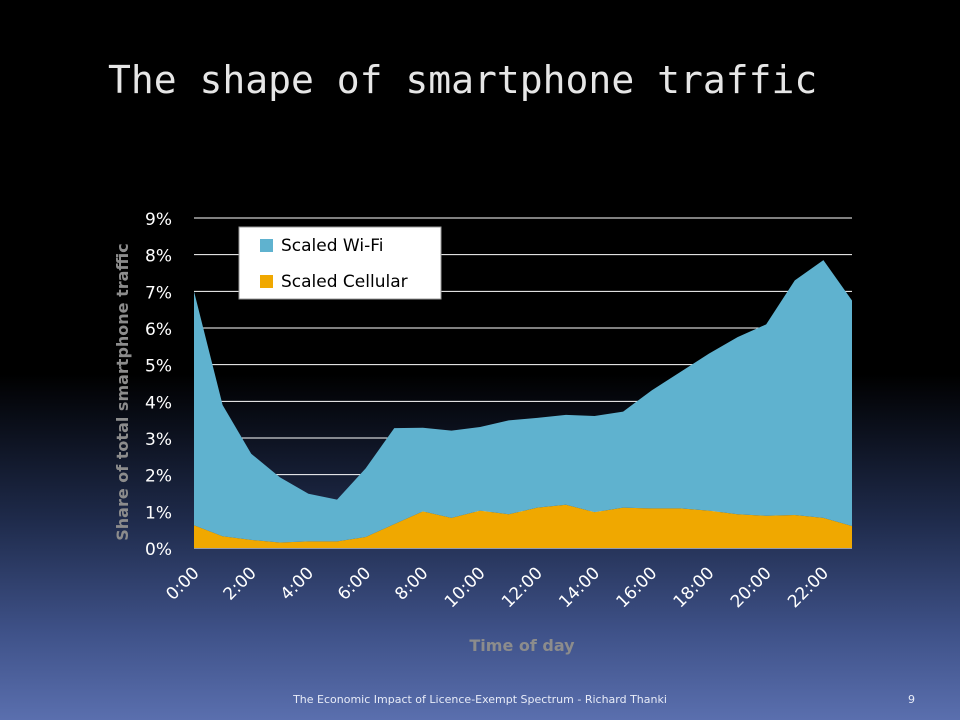 This screenshot has width=960, height=720. Describe the element at coordinates (158, 550) in the screenshot. I see `y-tick-label: 0%` at that location.